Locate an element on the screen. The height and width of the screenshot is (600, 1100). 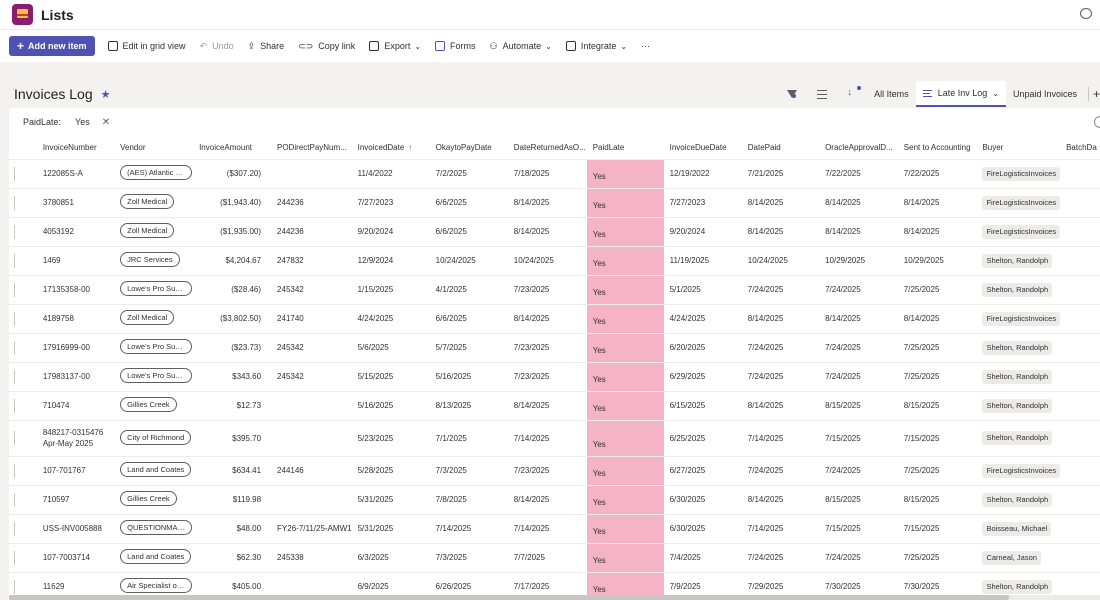
favorite-star-icon: ★ is located at coordinates (105, 94).